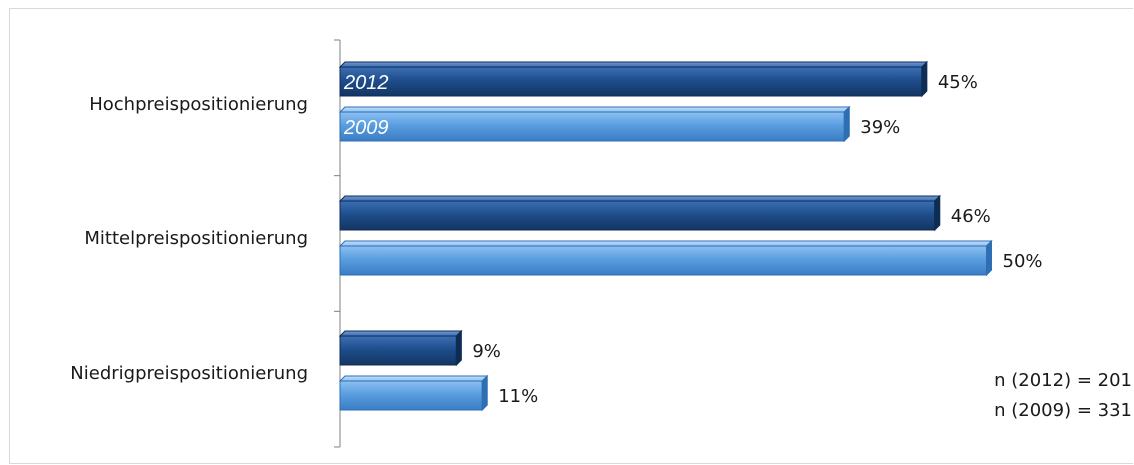 The image size is (1134, 465). What do you see at coordinates (1063, 380) in the screenshot?
I see `sample-size-note-2012: n (2012) = 201` at bounding box center [1063, 380].